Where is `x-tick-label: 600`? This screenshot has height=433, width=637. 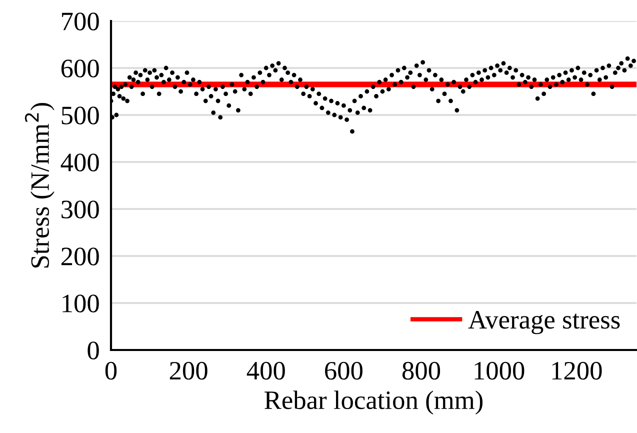 x-tick-label: 600 is located at coordinates (343, 371).